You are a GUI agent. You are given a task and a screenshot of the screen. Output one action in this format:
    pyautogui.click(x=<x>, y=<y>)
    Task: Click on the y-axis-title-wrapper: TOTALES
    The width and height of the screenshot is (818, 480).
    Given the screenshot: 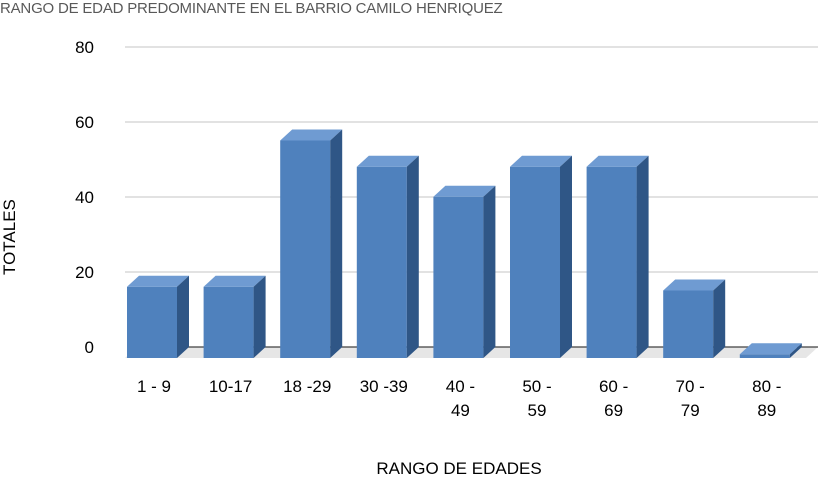 What is the action you would take?
    pyautogui.click(x=12, y=237)
    